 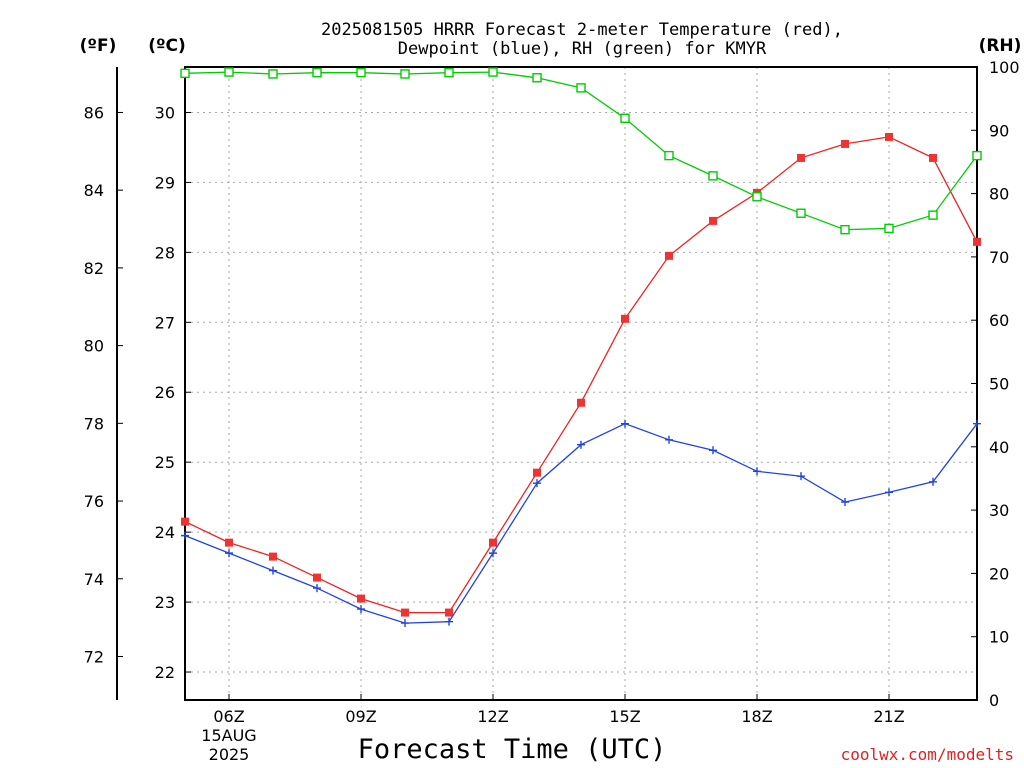 What do you see at coordinates (165, 322) in the screenshot?
I see `celsius-tick-label: 27` at bounding box center [165, 322].